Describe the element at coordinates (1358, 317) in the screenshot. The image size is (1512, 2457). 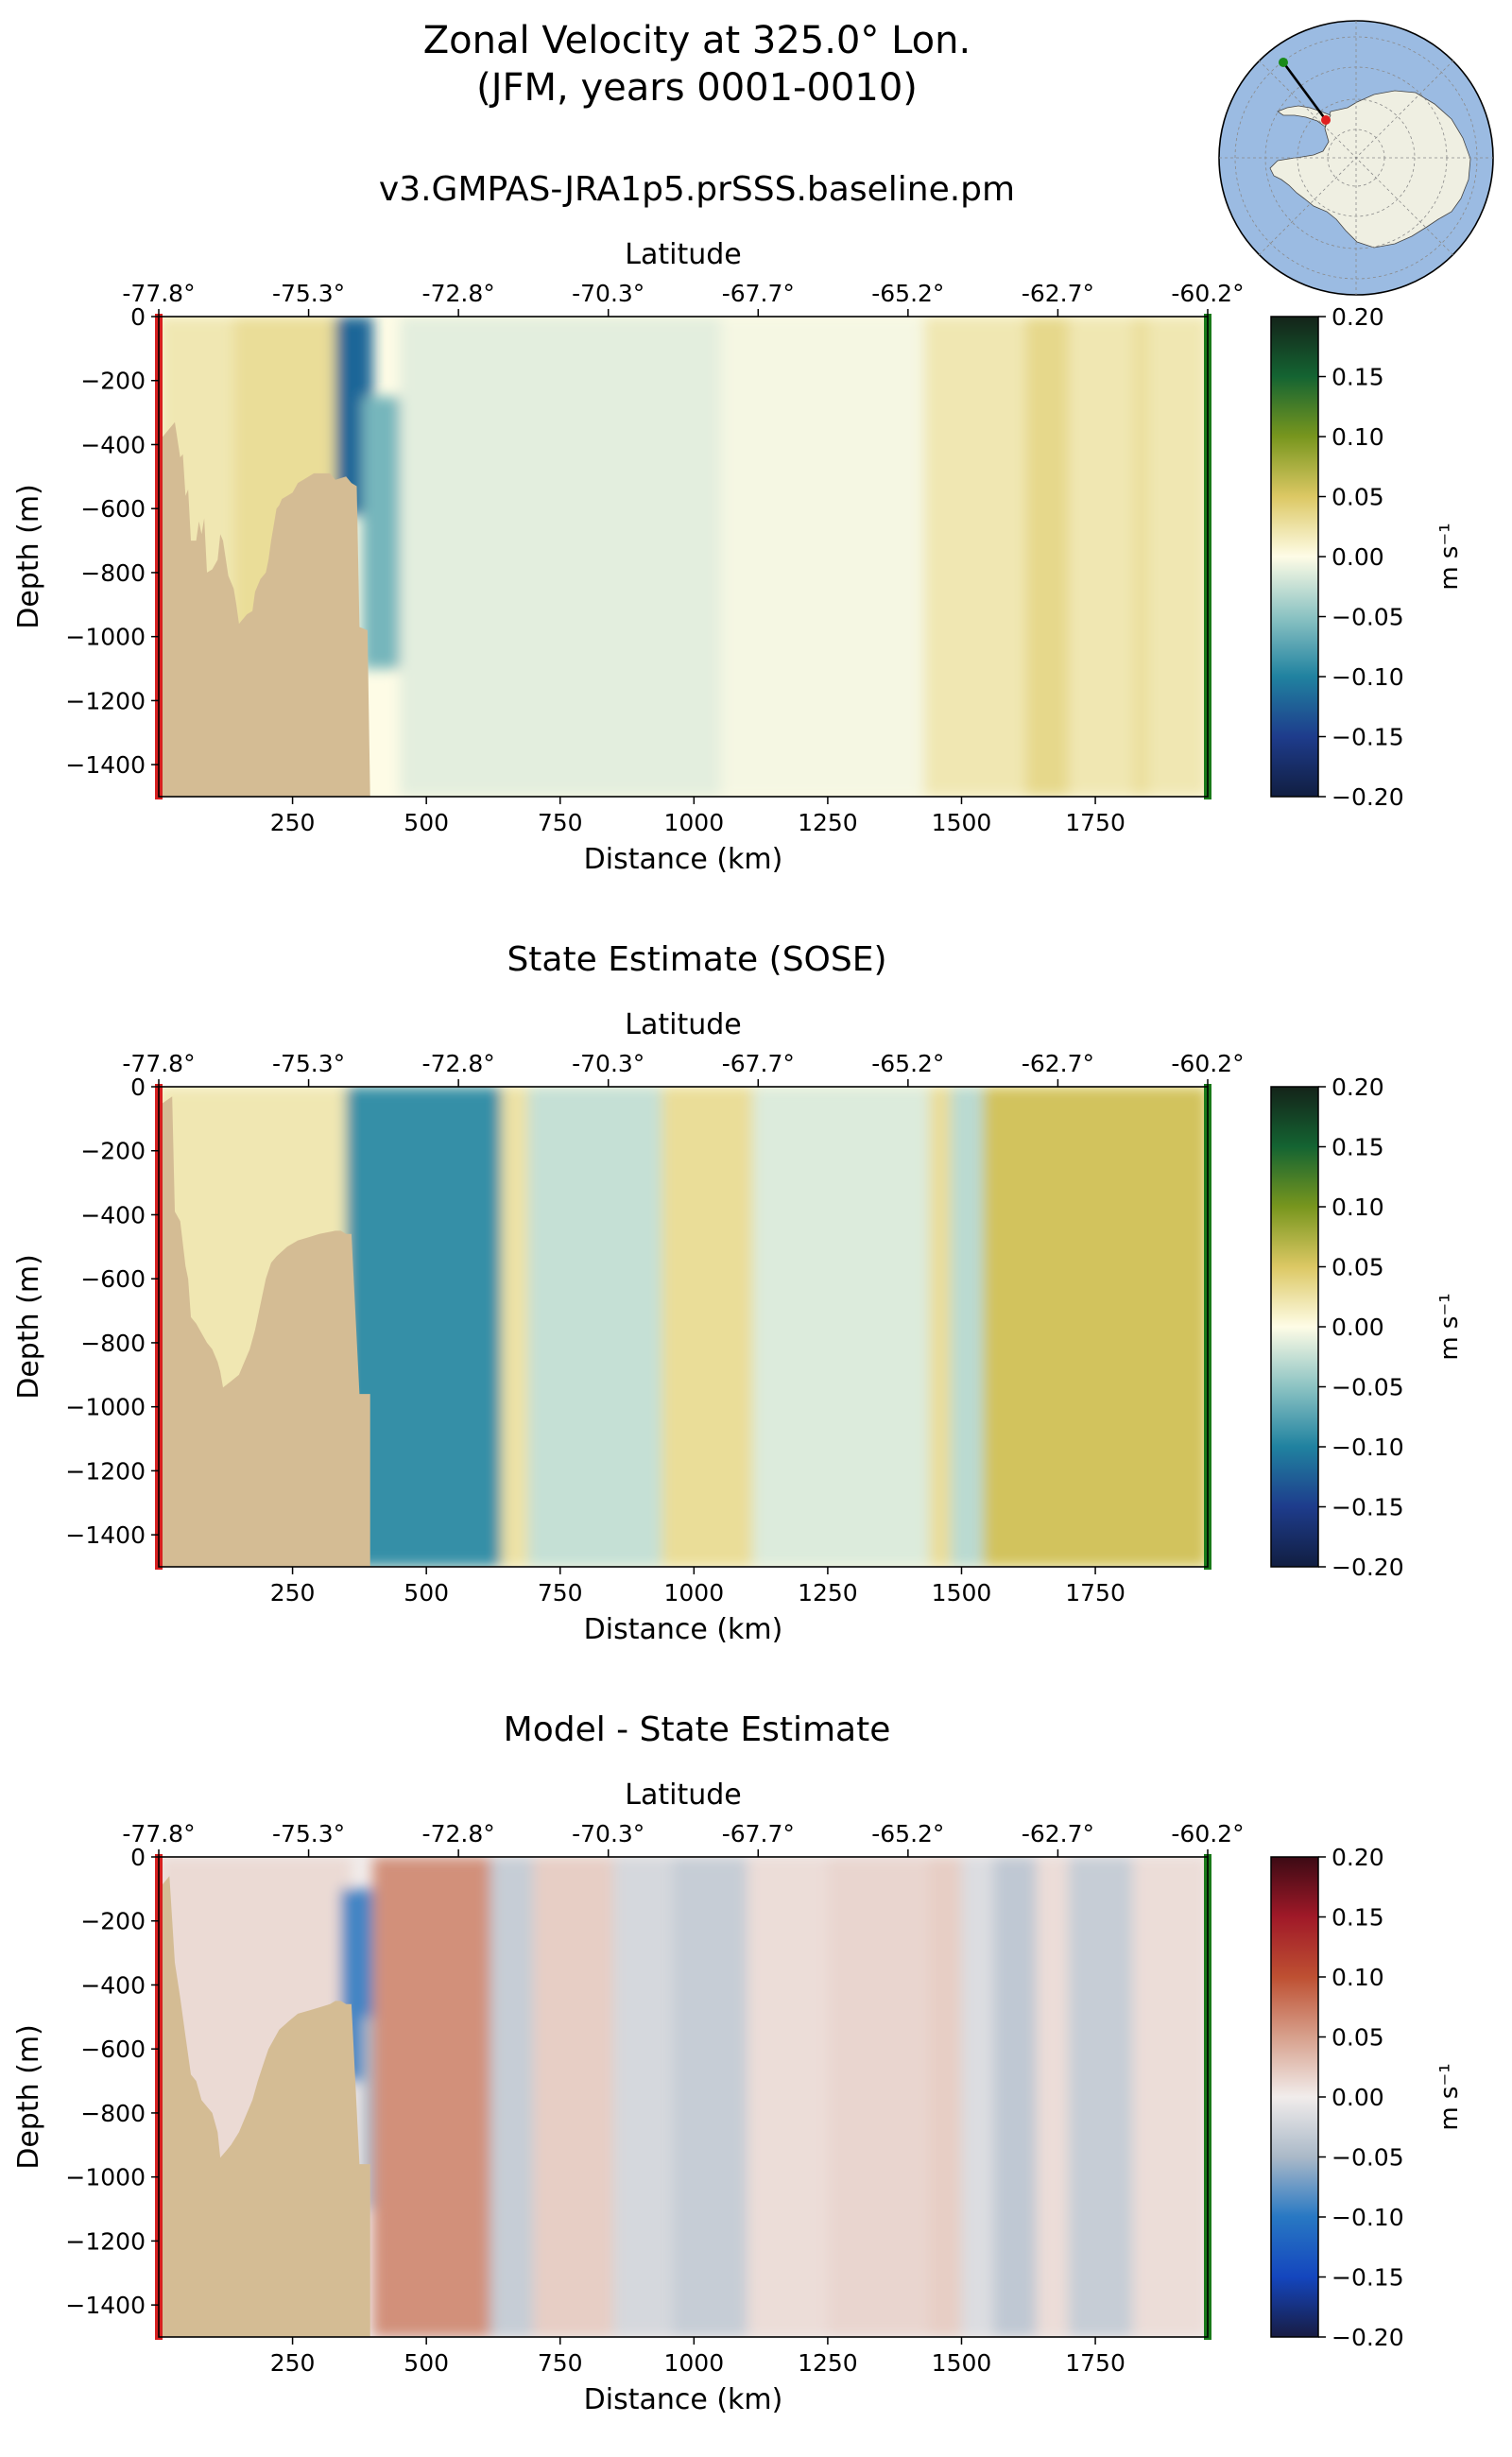
I see `colorbar-tick-label: 0.20` at that location.